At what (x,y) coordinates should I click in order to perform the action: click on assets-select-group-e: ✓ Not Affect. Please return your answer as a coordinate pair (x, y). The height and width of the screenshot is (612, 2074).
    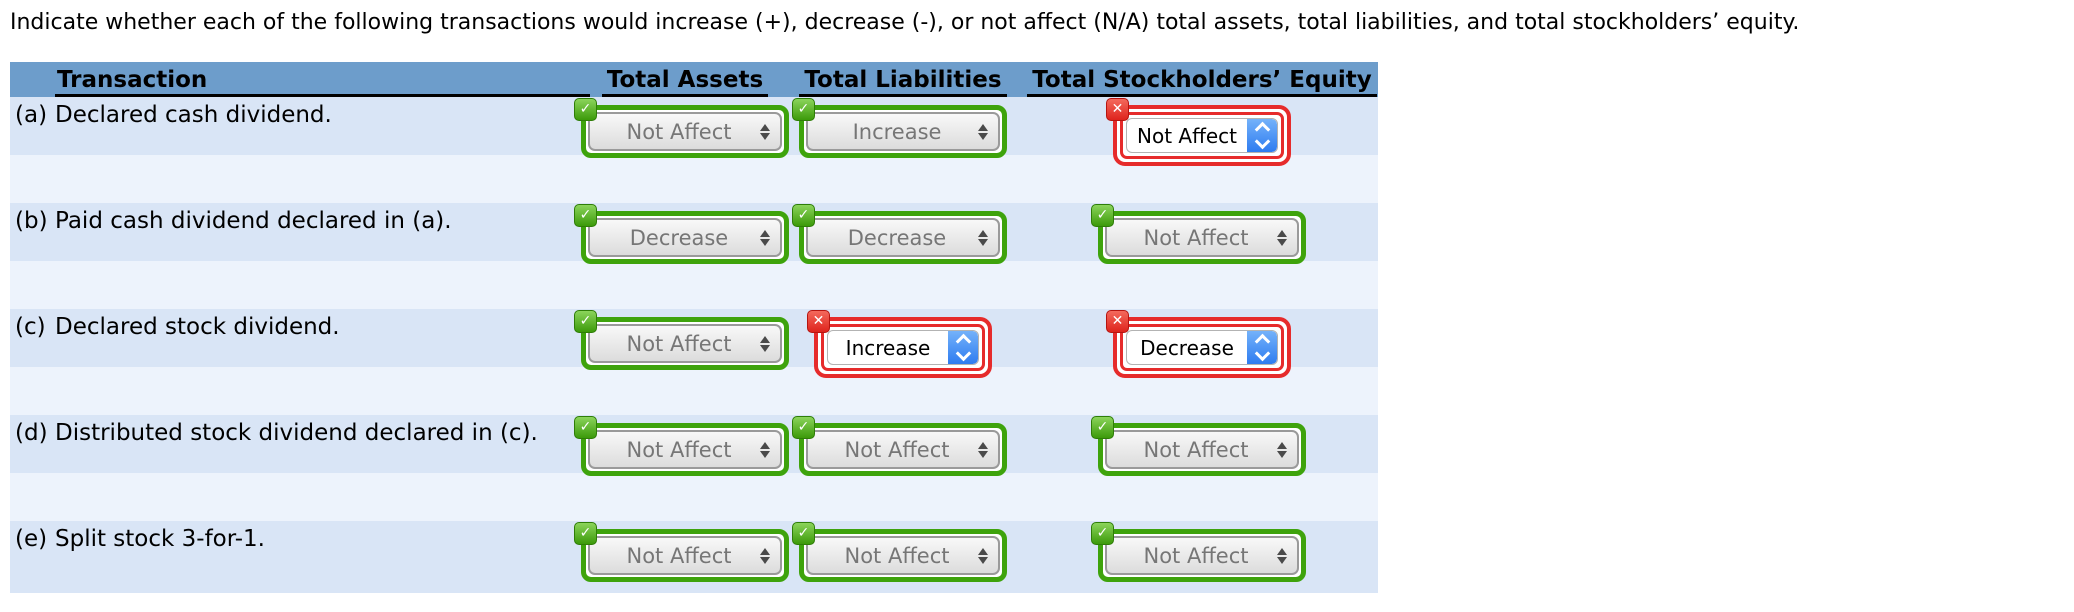
    Looking at the image, I should click on (681, 552).